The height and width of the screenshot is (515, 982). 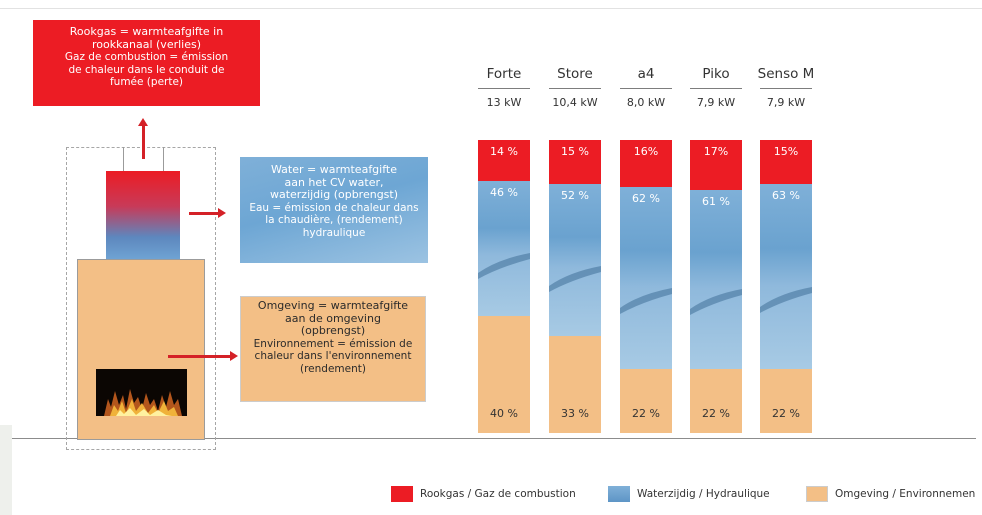 What do you see at coordinates (204, 213) in the screenshot?
I see `water-arrow-shaft` at bounding box center [204, 213].